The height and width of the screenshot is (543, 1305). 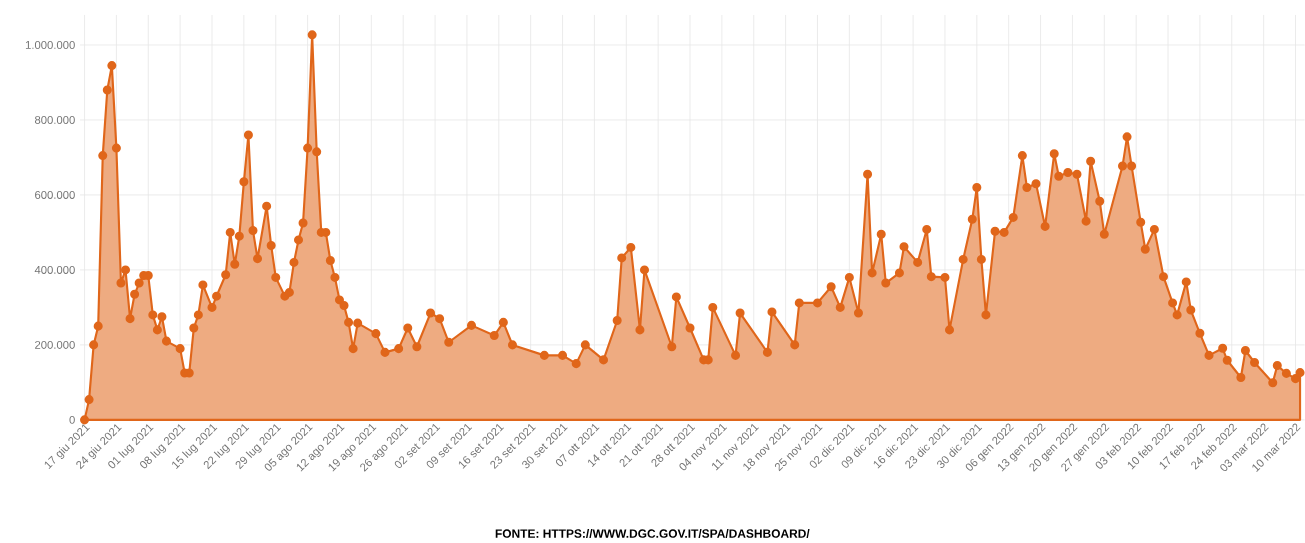 What do you see at coordinates (50, 45) in the screenshot?
I see `y-tick-label: 1.000.000` at bounding box center [50, 45].